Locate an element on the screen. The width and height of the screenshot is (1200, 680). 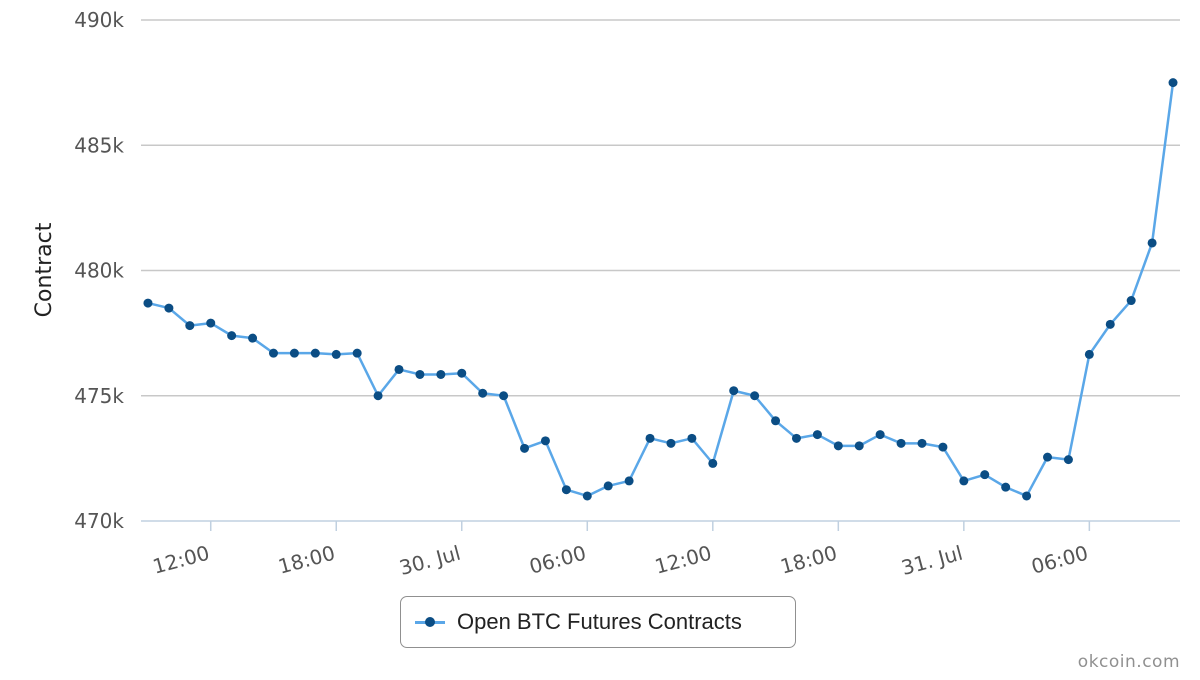
y-tick-label: 475k is located at coordinates (99, 396).